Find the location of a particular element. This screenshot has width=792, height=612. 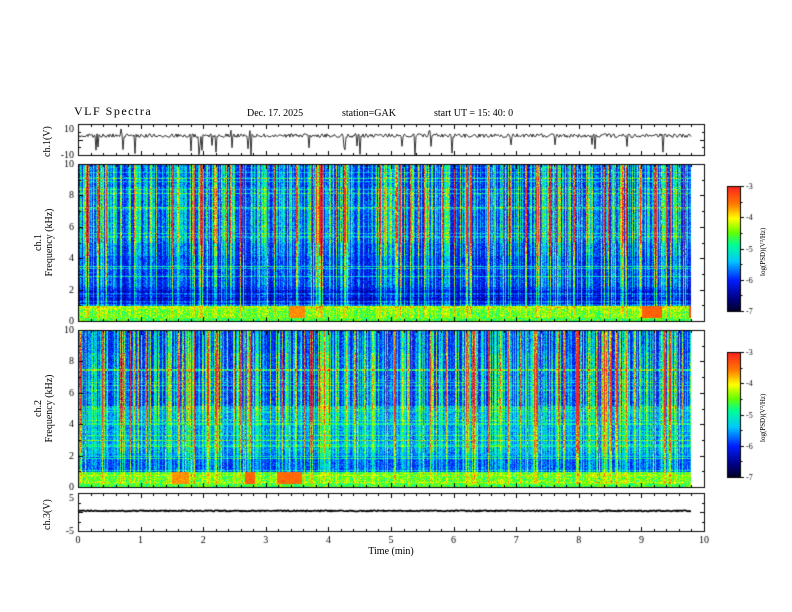

ch2-spec-axis-label: ch.2 Frequency (kHz) is located at coordinates (44, 408).